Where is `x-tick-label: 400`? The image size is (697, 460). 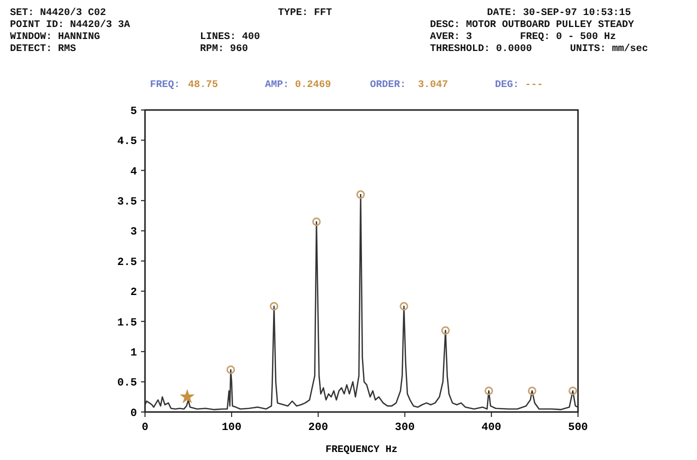 x-tick-label: 400 is located at coordinates (491, 428).